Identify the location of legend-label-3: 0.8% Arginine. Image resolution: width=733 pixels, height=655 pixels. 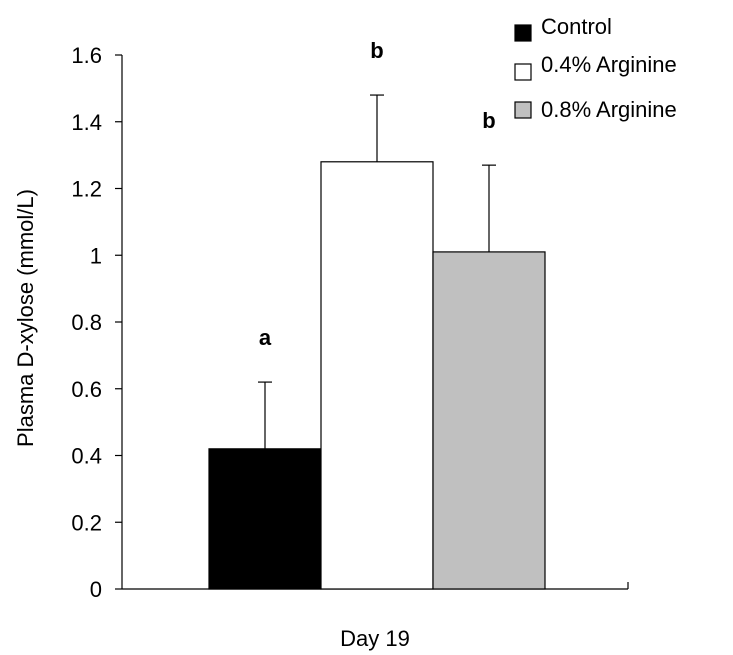
(609, 109).